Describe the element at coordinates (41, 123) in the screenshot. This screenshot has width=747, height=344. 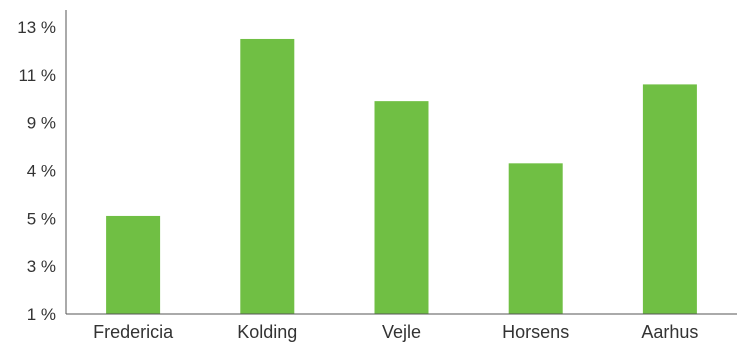
I see `y-tick-label: 9 %` at that location.